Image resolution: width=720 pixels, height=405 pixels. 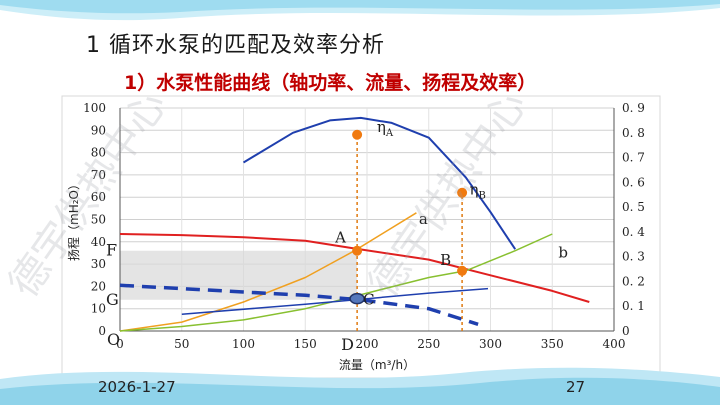 What do you see at coordinates (120, 344) in the screenshot?
I see `x-tick-label: 0` at bounding box center [120, 344].